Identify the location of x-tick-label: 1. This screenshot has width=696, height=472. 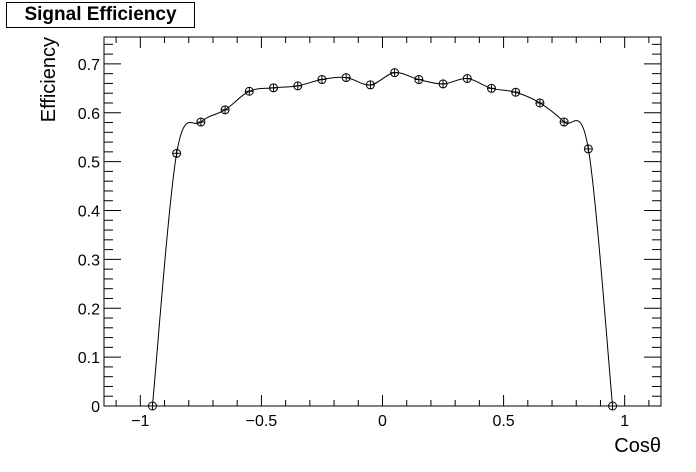
(624, 421).